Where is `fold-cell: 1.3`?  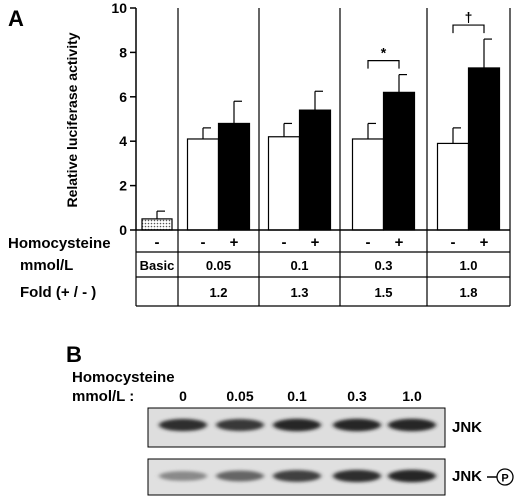
fold-cell: 1.3 is located at coordinates (299, 292).